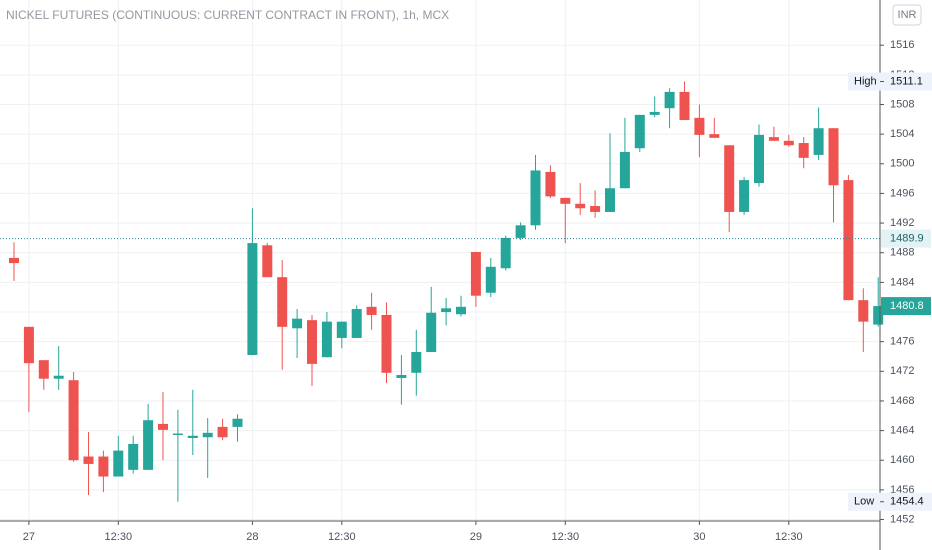 This screenshot has width=932, height=550. I want to click on y-tick-label: 1452, so click(902, 519).